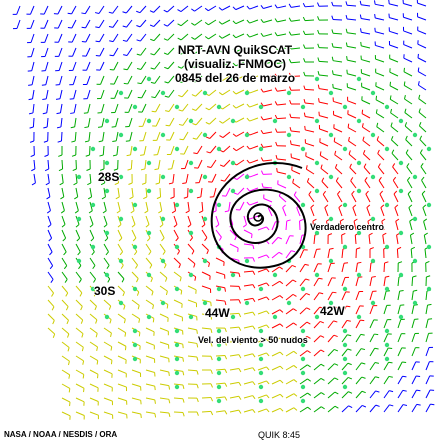 Image resolution: width=439 pixels, height=441 pixels. What do you see at coordinates (109, 177) in the screenshot?
I see `latitude-label-28s: 28S` at bounding box center [109, 177].